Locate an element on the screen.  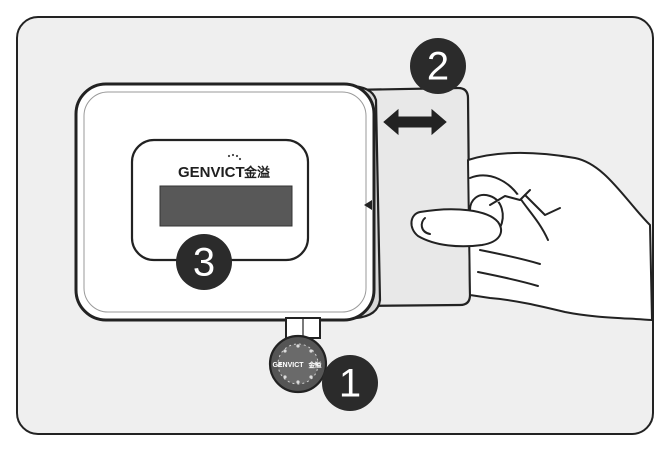
step-badge-2: 2 is located at coordinates (438, 66).